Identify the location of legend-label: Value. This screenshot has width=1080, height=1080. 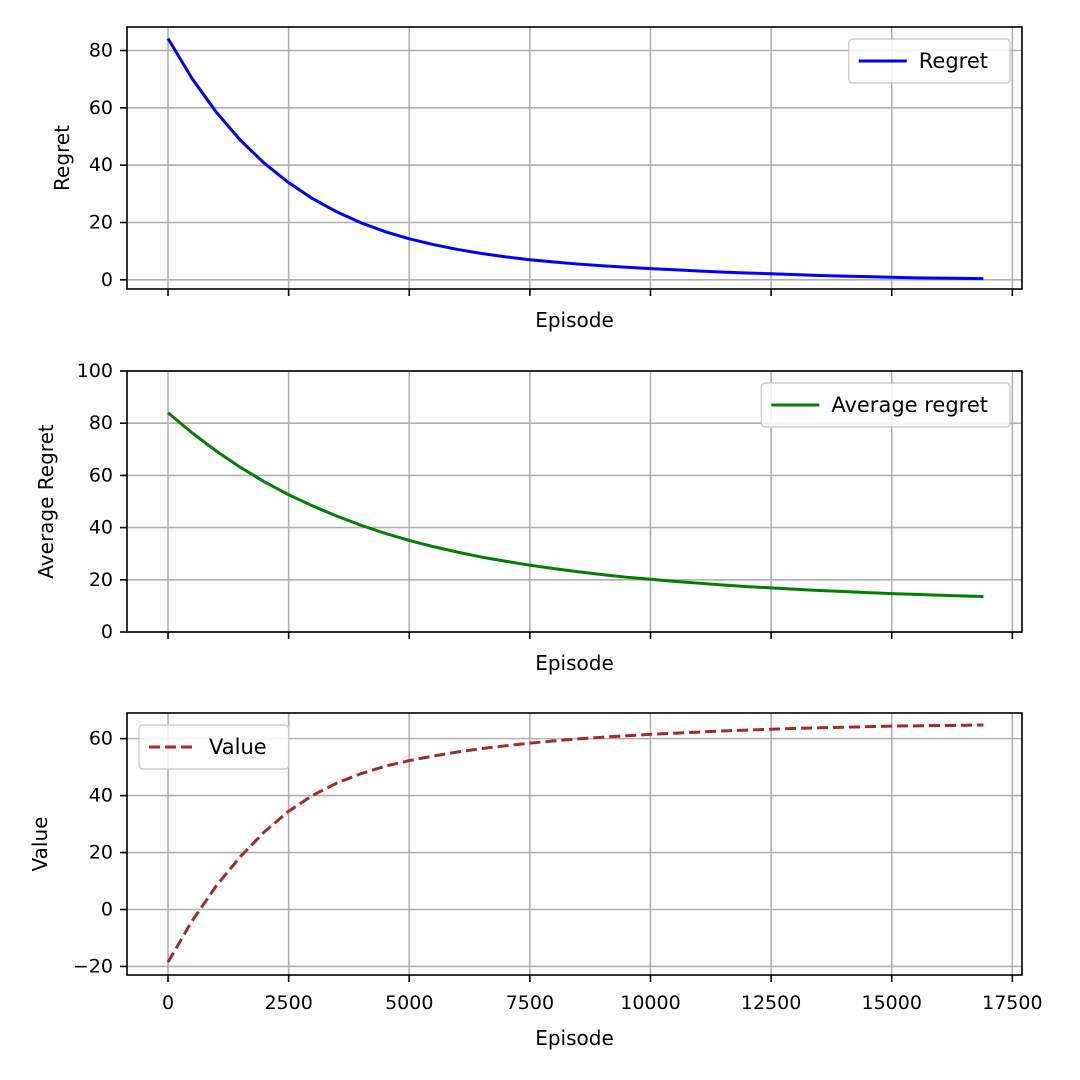
(238, 747).